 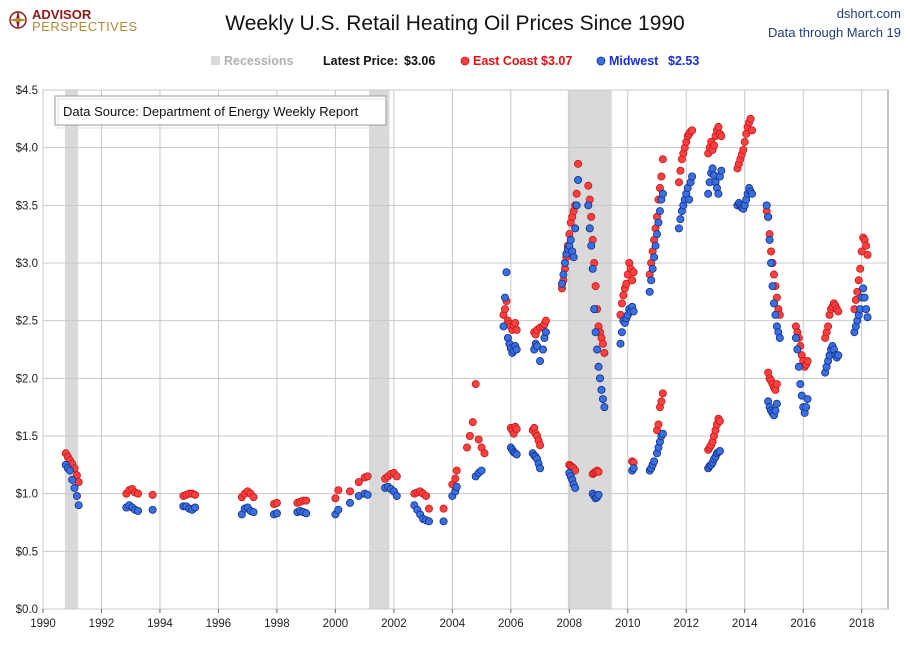 What do you see at coordinates (102, 624) in the screenshot?
I see `x-tick-label: 1992` at bounding box center [102, 624].